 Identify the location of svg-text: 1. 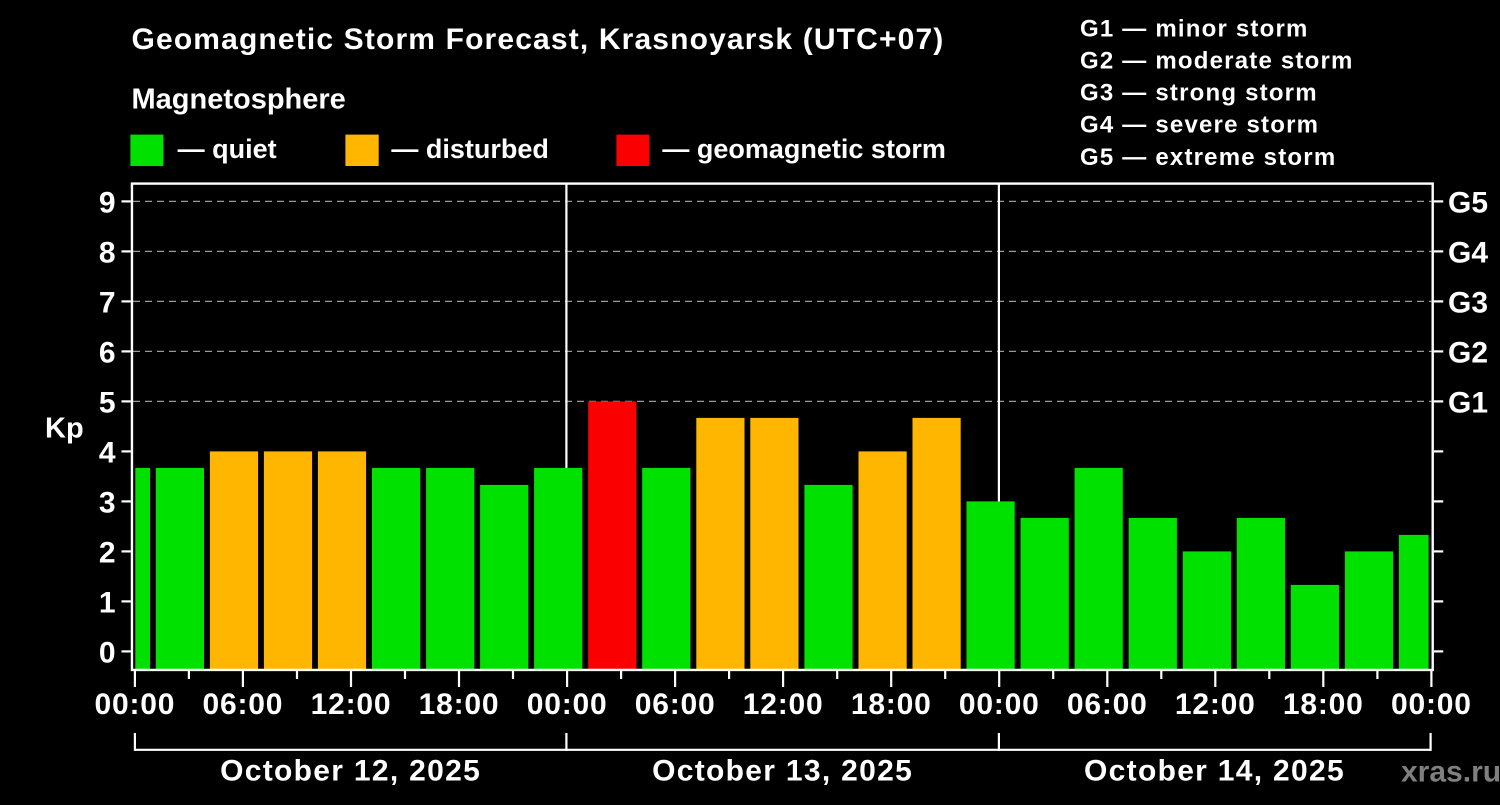
(107, 602).